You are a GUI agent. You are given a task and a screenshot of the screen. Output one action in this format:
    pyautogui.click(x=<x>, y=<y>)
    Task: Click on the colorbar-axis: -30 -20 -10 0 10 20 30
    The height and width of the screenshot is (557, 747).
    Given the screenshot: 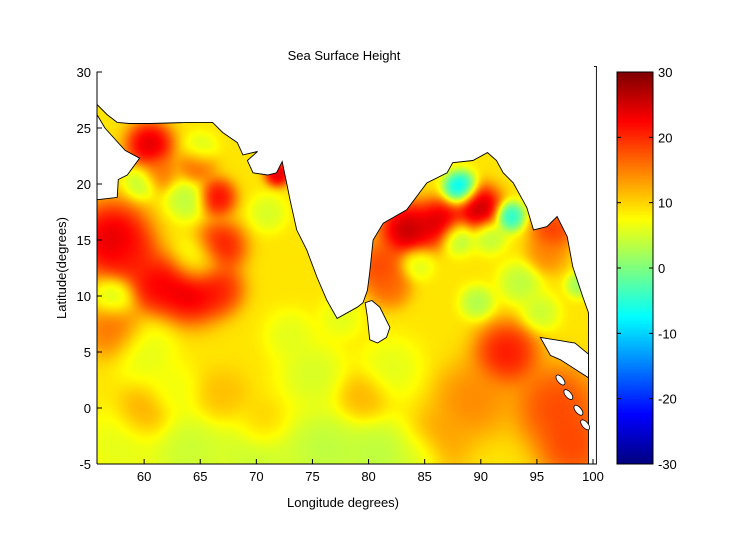 What is the action you would take?
    pyautogui.click(x=646, y=268)
    